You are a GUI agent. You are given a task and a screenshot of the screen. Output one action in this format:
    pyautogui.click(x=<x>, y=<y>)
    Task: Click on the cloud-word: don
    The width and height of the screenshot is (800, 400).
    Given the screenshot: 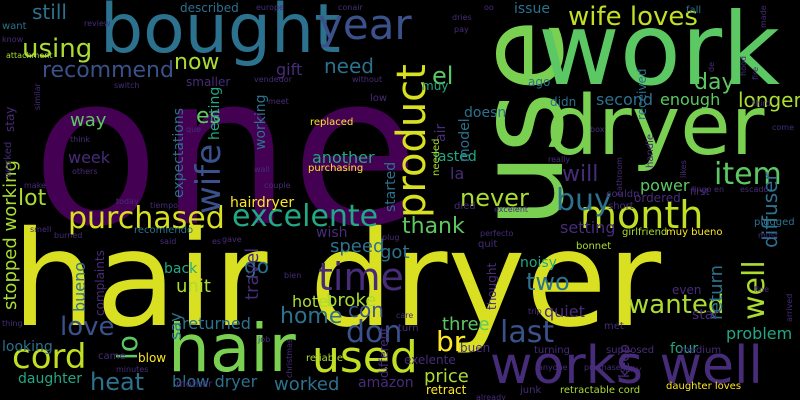 What is the action you would take?
    pyautogui.click(x=374, y=332)
    